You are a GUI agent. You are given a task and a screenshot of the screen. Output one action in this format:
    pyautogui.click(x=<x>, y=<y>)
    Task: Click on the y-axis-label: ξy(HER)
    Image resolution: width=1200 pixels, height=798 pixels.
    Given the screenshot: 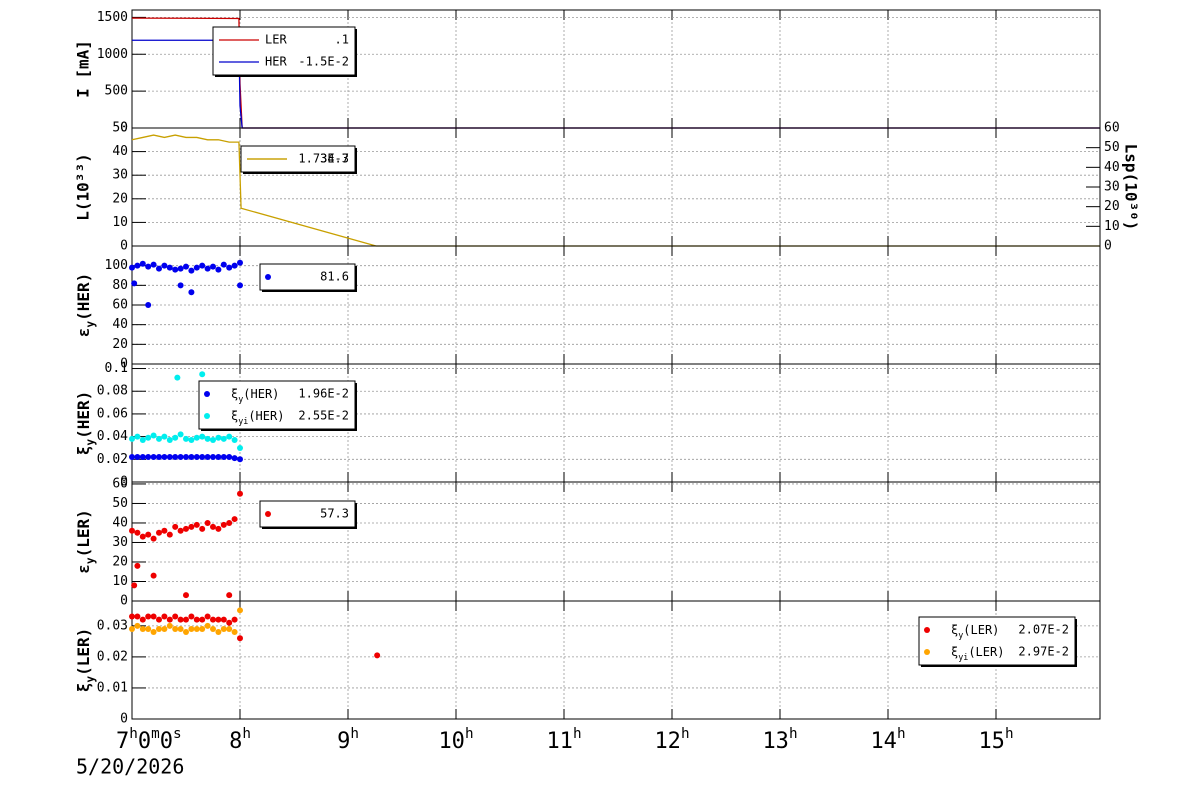 What is the action you would take?
    pyautogui.click(x=85, y=423)
    